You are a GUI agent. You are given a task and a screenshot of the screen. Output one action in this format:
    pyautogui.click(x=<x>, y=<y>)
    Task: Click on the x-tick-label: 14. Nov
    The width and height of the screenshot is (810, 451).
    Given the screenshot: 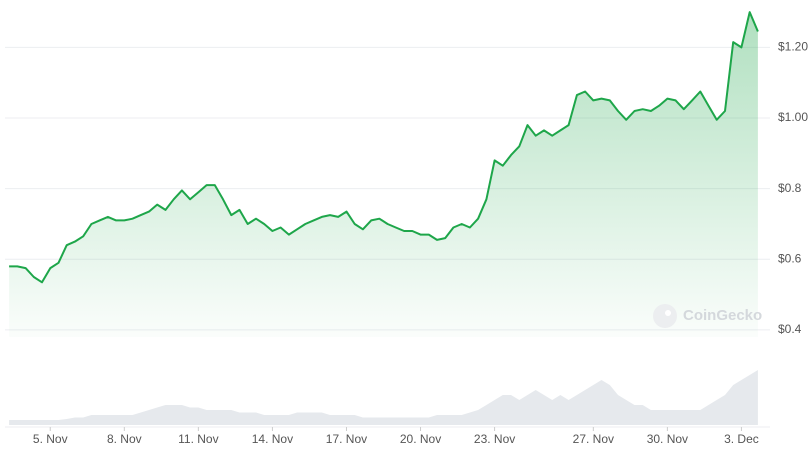 What is the action you would take?
    pyautogui.click(x=272, y=439)
    